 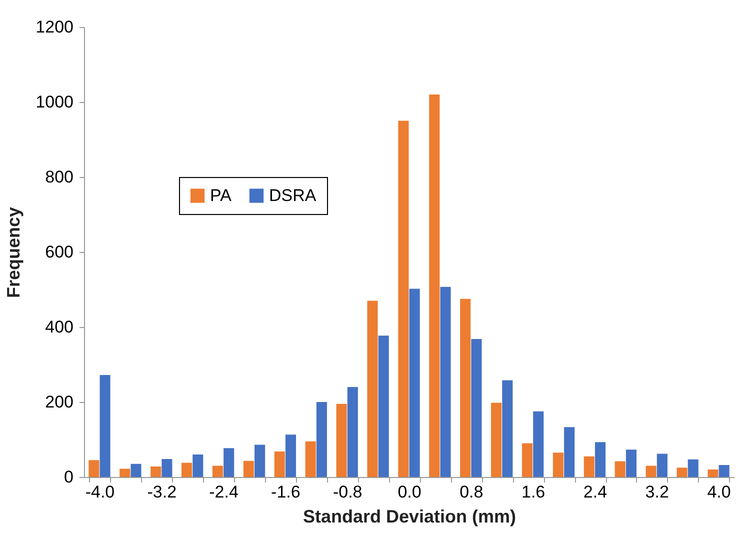 I want to click on x-axis-title: Standard Deviation (mm), so click(x=409, y=516).